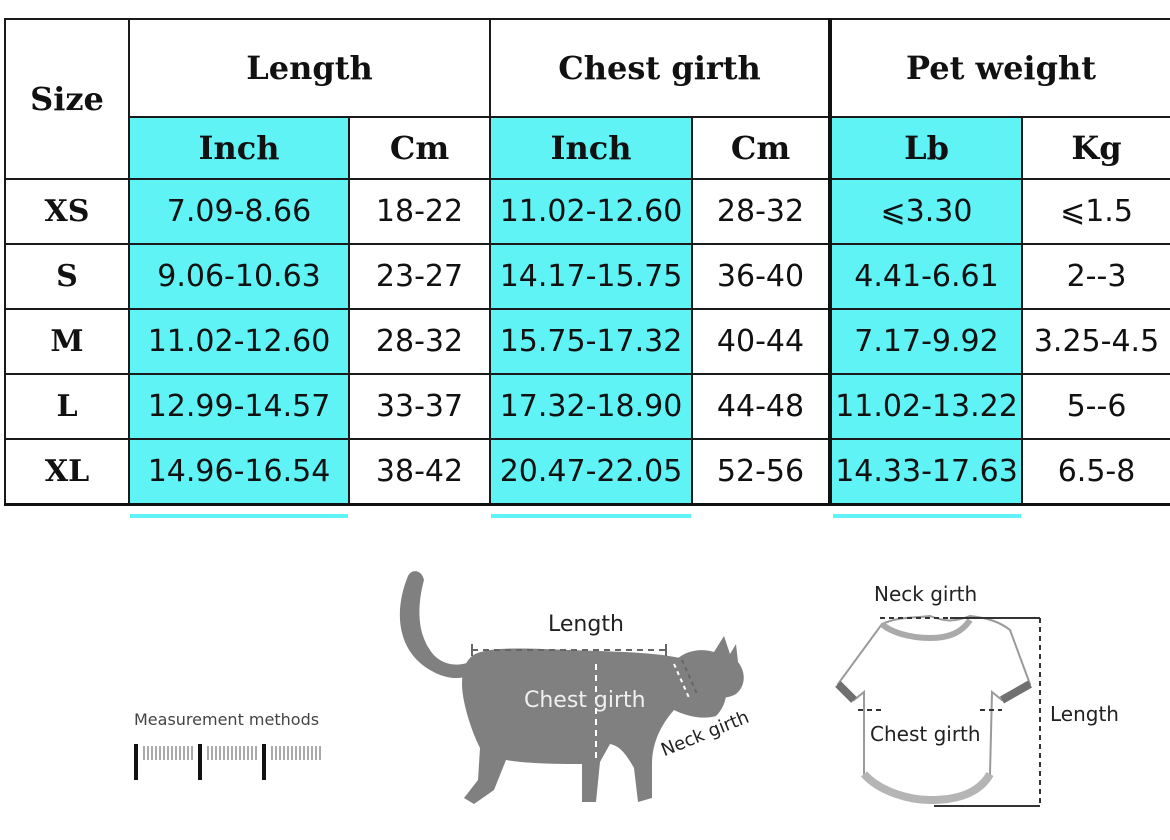 This screenshot has width=1170, height=840. Describe the element at coordinates (925, 734) in the screenshot. I see `shirt-chest-girth-label: Chest girth` at that location.